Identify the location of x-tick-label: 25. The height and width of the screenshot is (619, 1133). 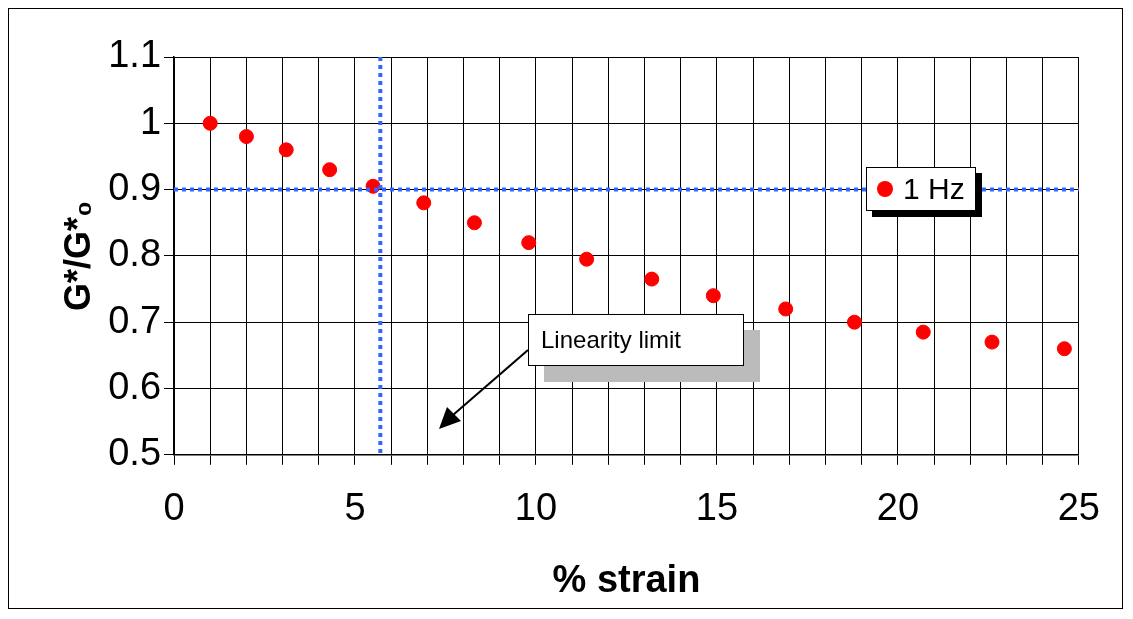
(1079, 507).